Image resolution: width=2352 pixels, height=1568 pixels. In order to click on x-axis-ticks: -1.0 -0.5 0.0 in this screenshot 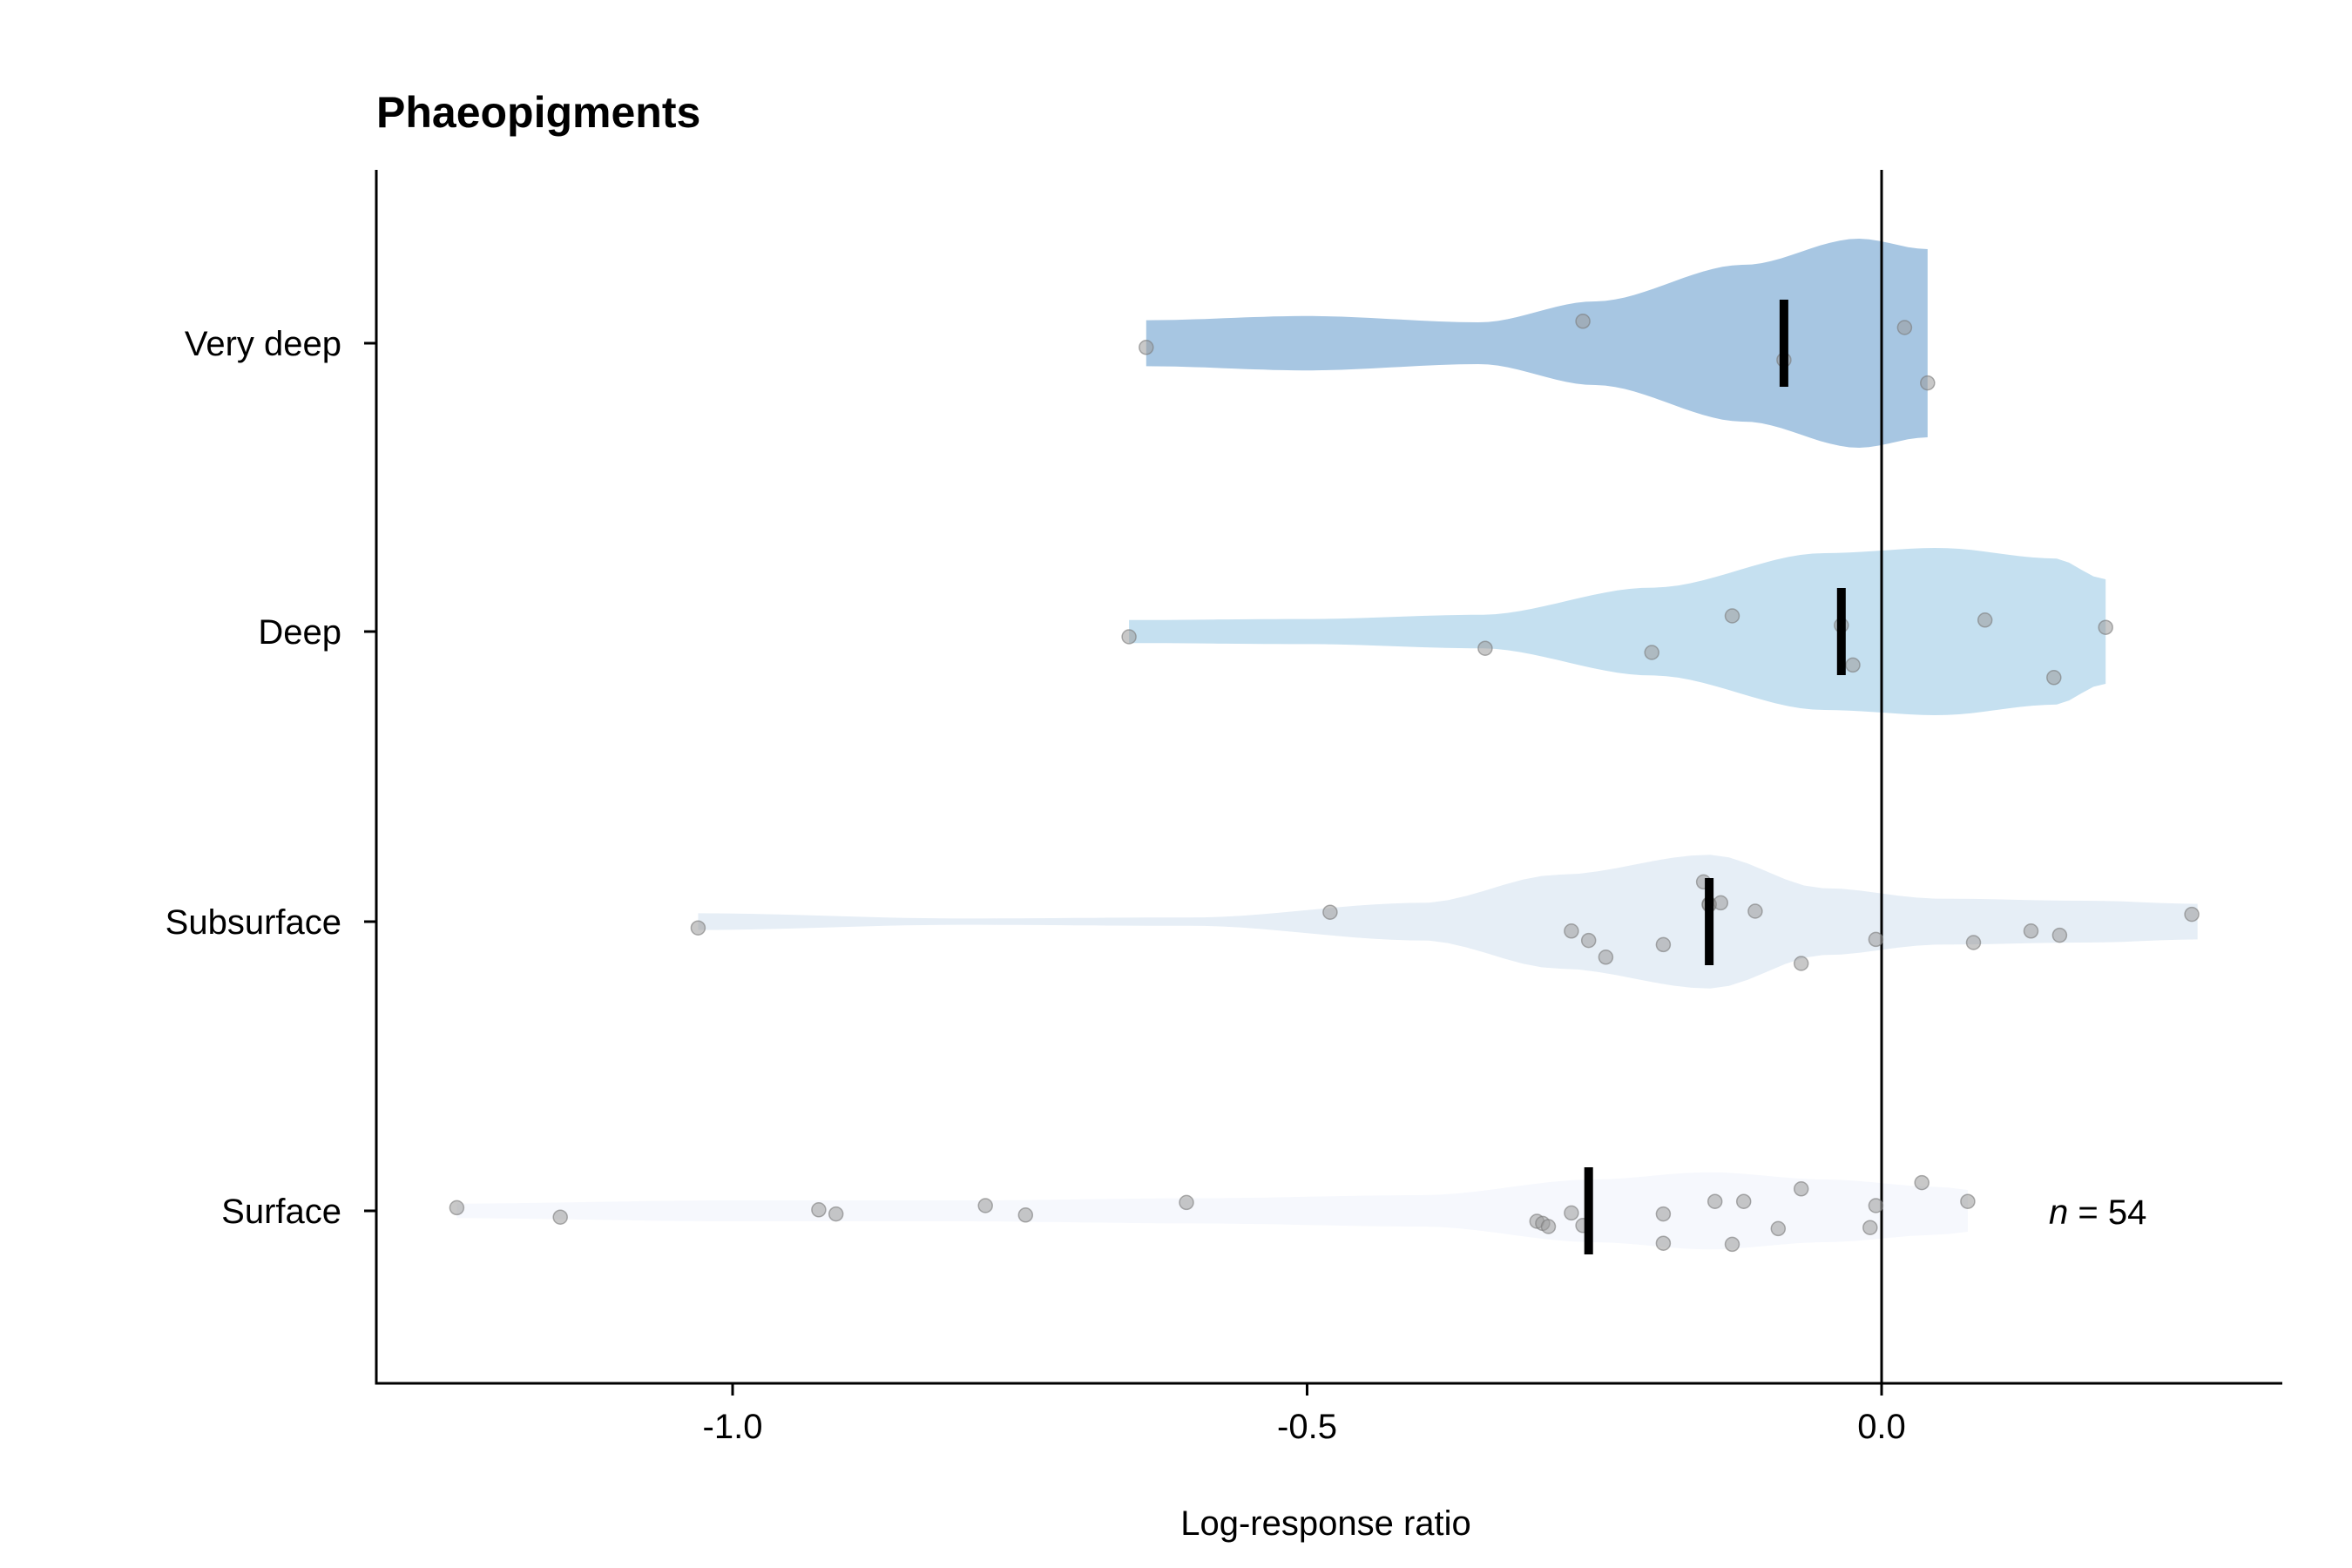, I will do `click(1304, 1414)`.